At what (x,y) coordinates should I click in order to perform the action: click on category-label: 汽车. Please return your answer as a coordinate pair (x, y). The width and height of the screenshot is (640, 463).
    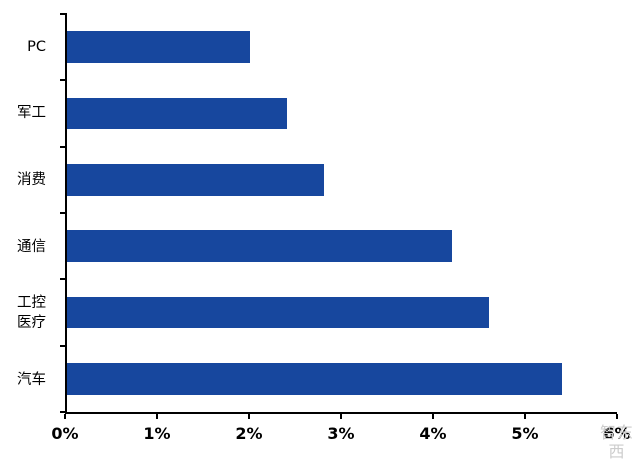
    Looking at the image, I should click on (31, 379).